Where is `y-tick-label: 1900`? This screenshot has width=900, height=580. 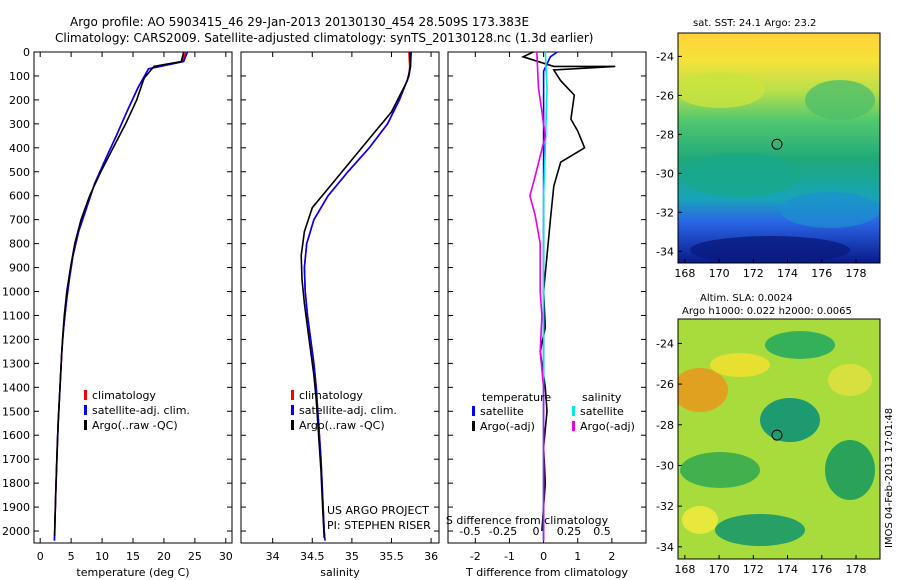 y-tick-label: 1900 is located at coordinates (16, 507).